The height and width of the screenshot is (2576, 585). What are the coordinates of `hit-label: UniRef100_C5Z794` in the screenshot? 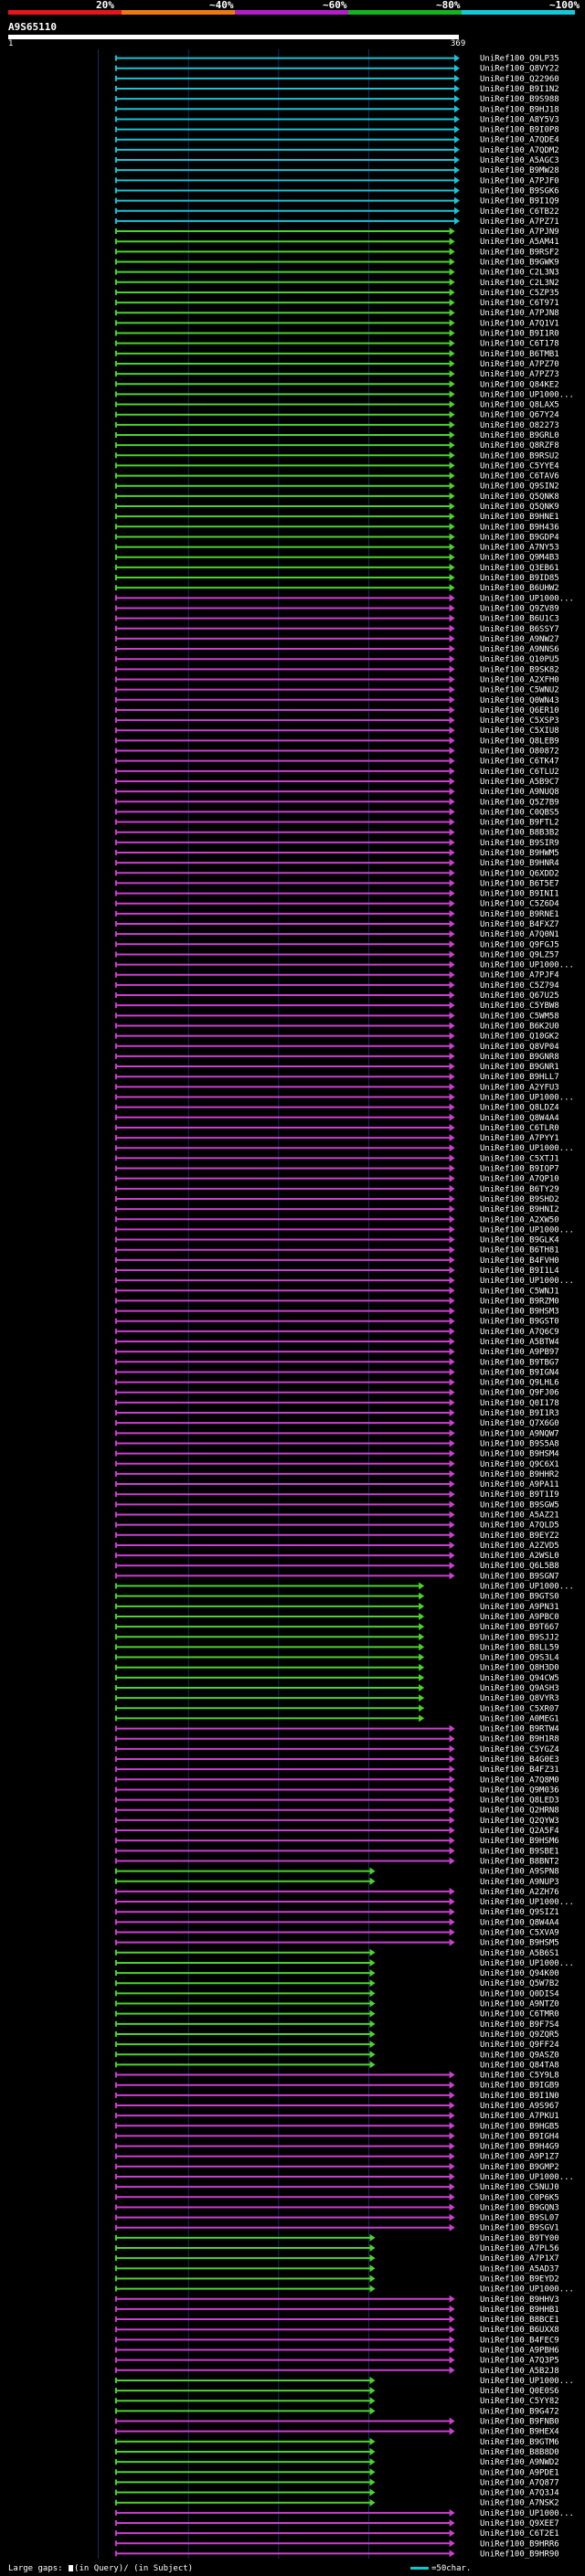 It's located at (519, 986).